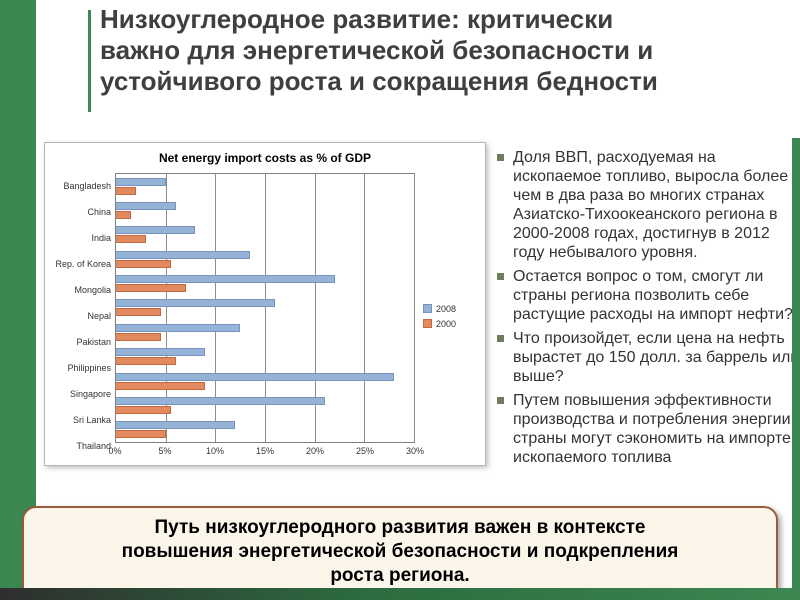 The image size is (800, 600). What do you see at coordinates (83, 264) in the screenshot?
I see `category-label: Rep. of Korea` at bounding box center [83, 264].